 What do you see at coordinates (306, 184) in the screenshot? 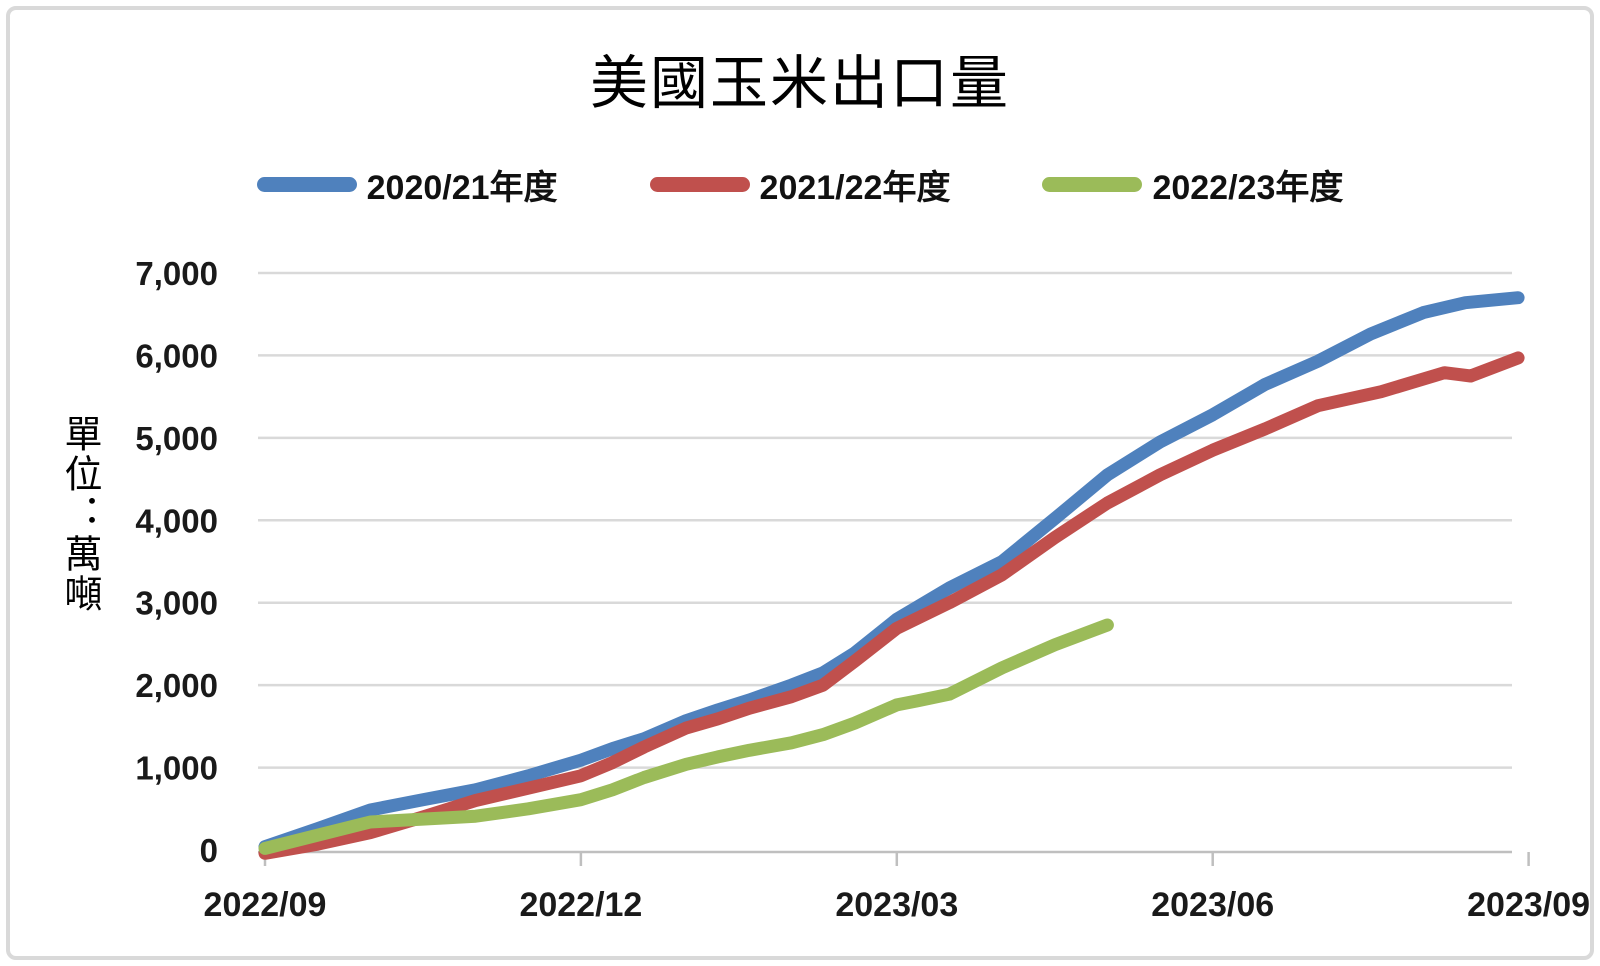
I see `legend-swatch-2020-21-icon` at bounding box center [306, 184].